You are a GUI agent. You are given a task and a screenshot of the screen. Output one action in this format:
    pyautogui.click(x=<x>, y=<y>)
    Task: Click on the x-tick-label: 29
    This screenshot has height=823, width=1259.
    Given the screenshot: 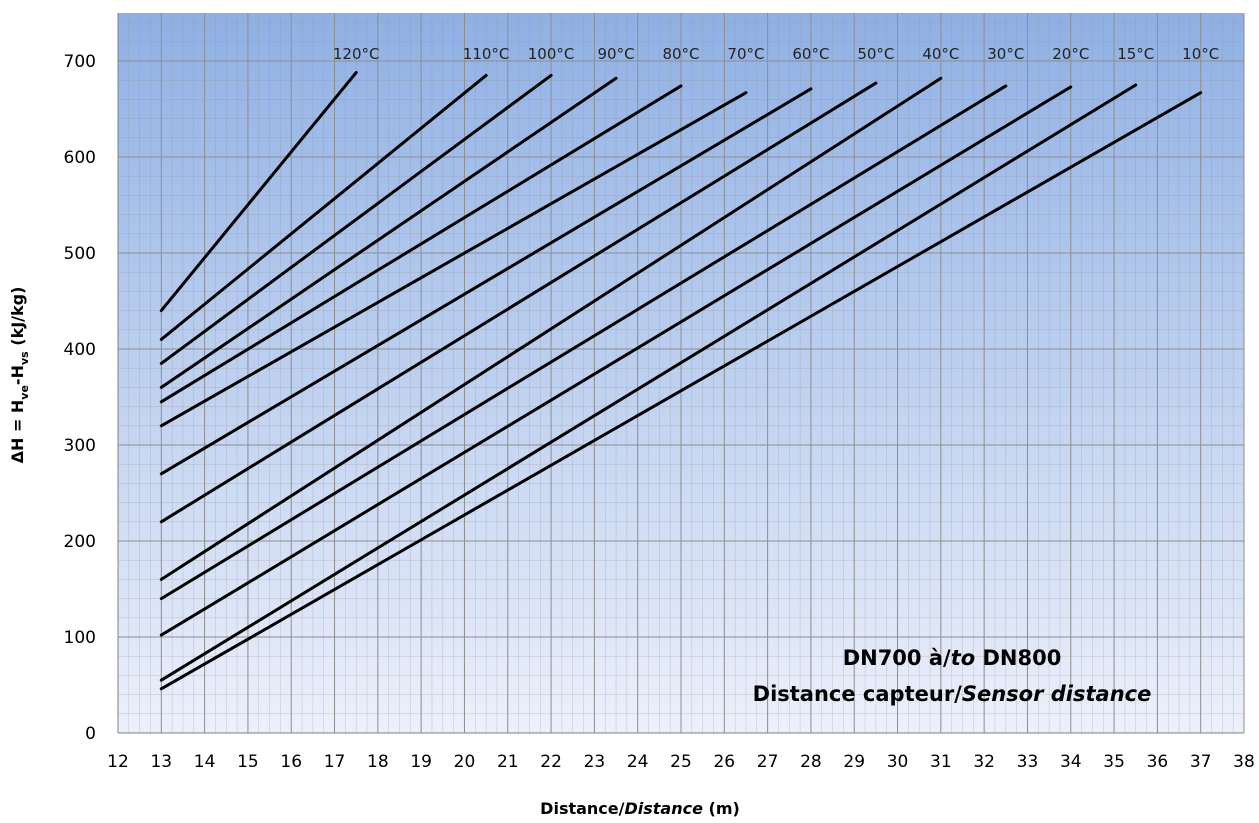 What is the action you would take?
    pyautogui.click(x=854, y=762)
    